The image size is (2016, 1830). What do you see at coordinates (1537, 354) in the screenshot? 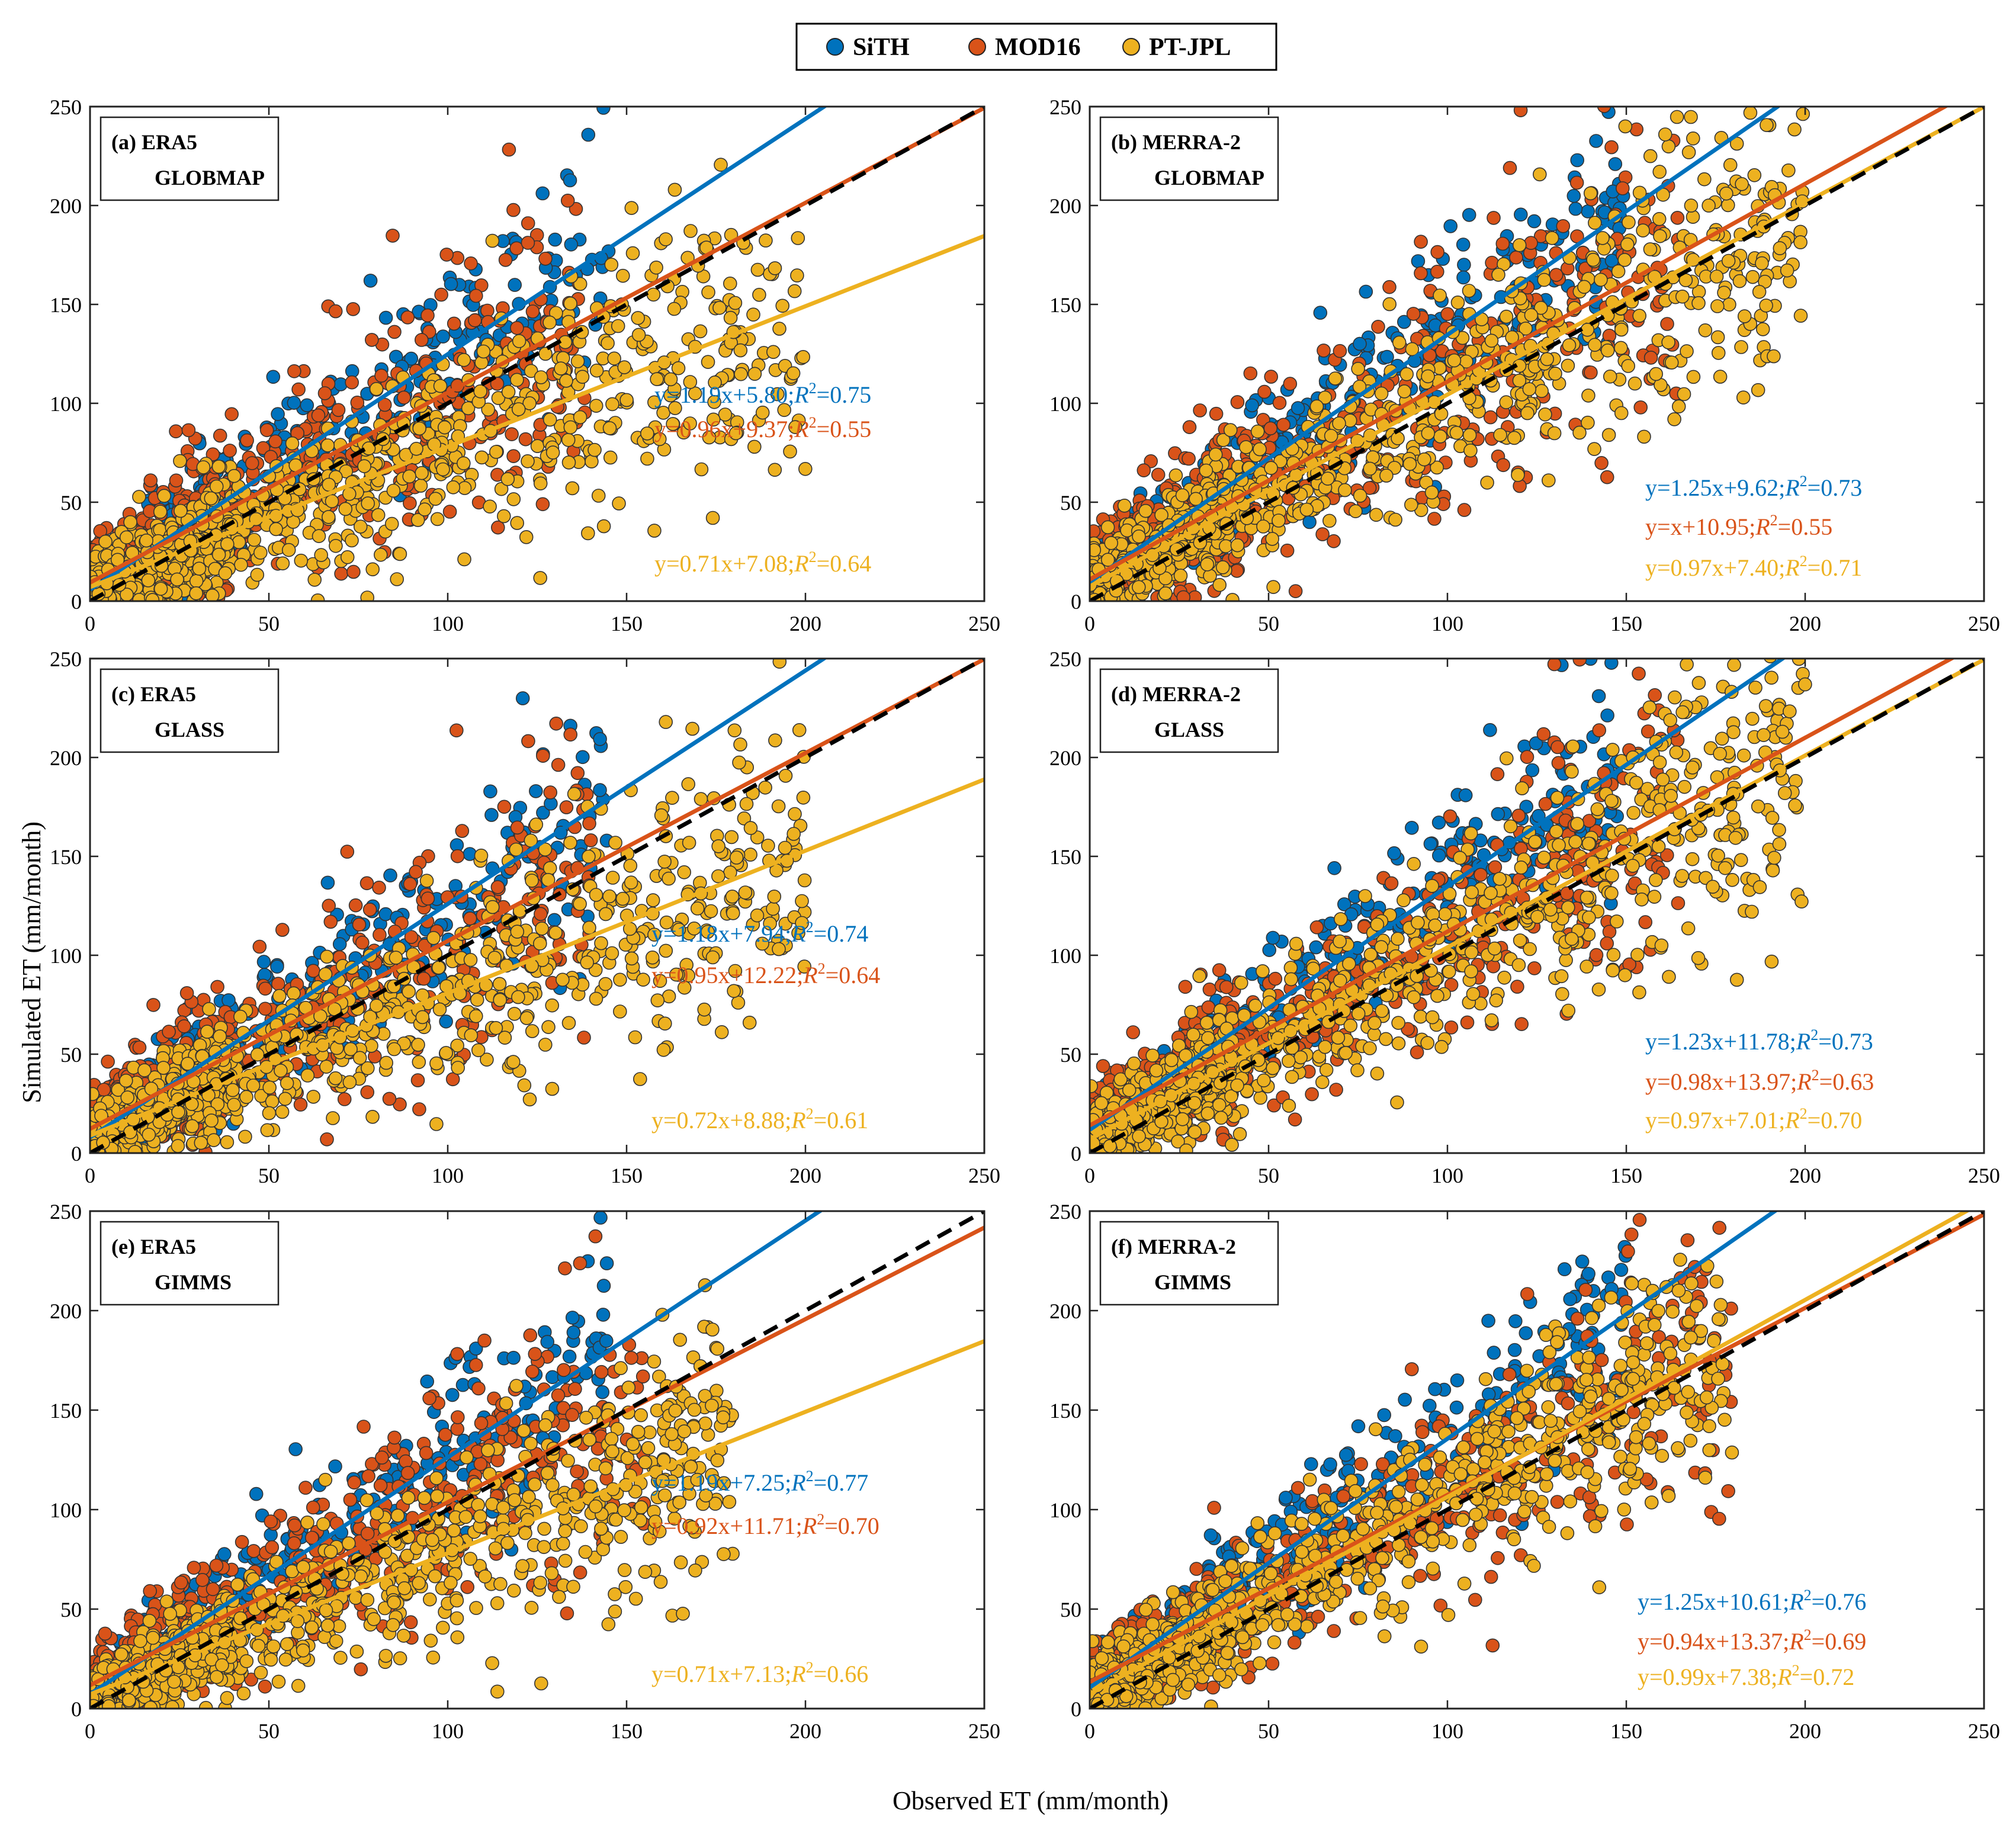
I see `fit-lines` at bounding box center [1537, 354].